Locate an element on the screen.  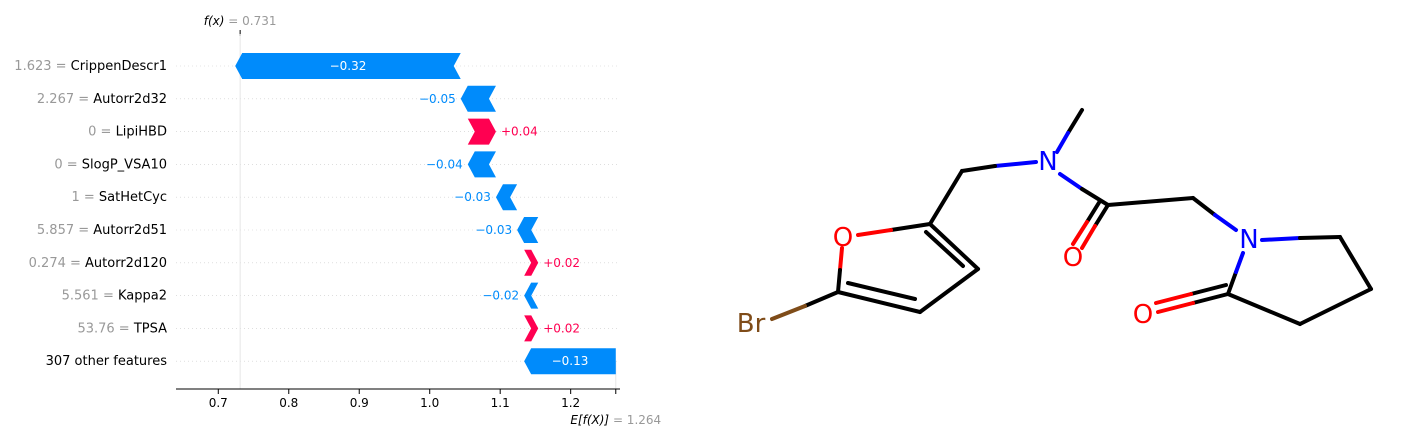
feature-value: 1 = is located at coordinates (84, 197).